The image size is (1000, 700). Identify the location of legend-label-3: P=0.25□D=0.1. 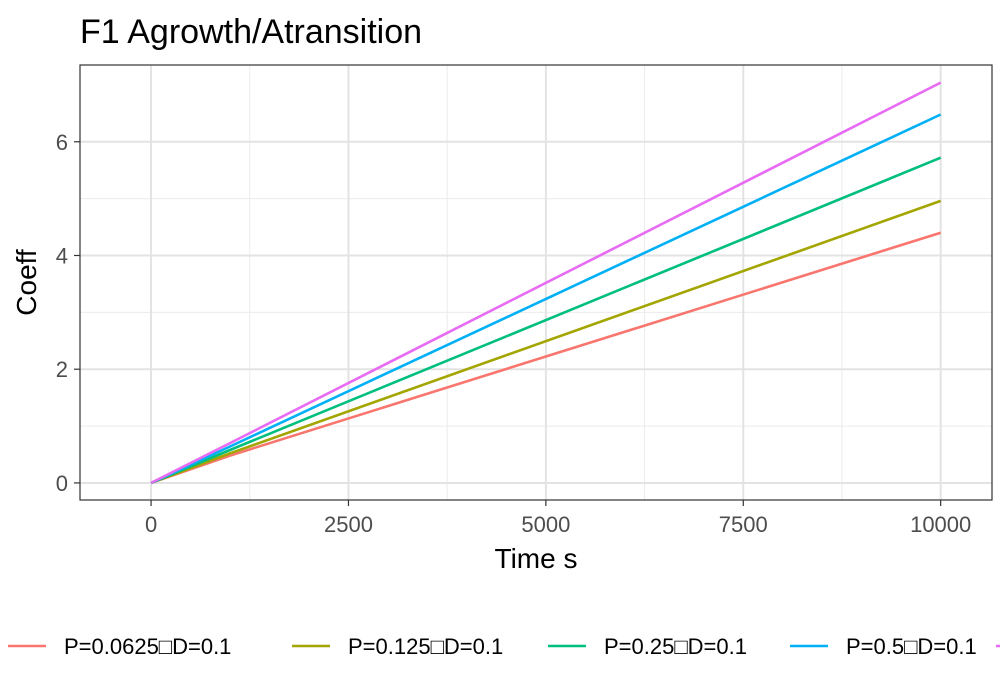
(675, 646).